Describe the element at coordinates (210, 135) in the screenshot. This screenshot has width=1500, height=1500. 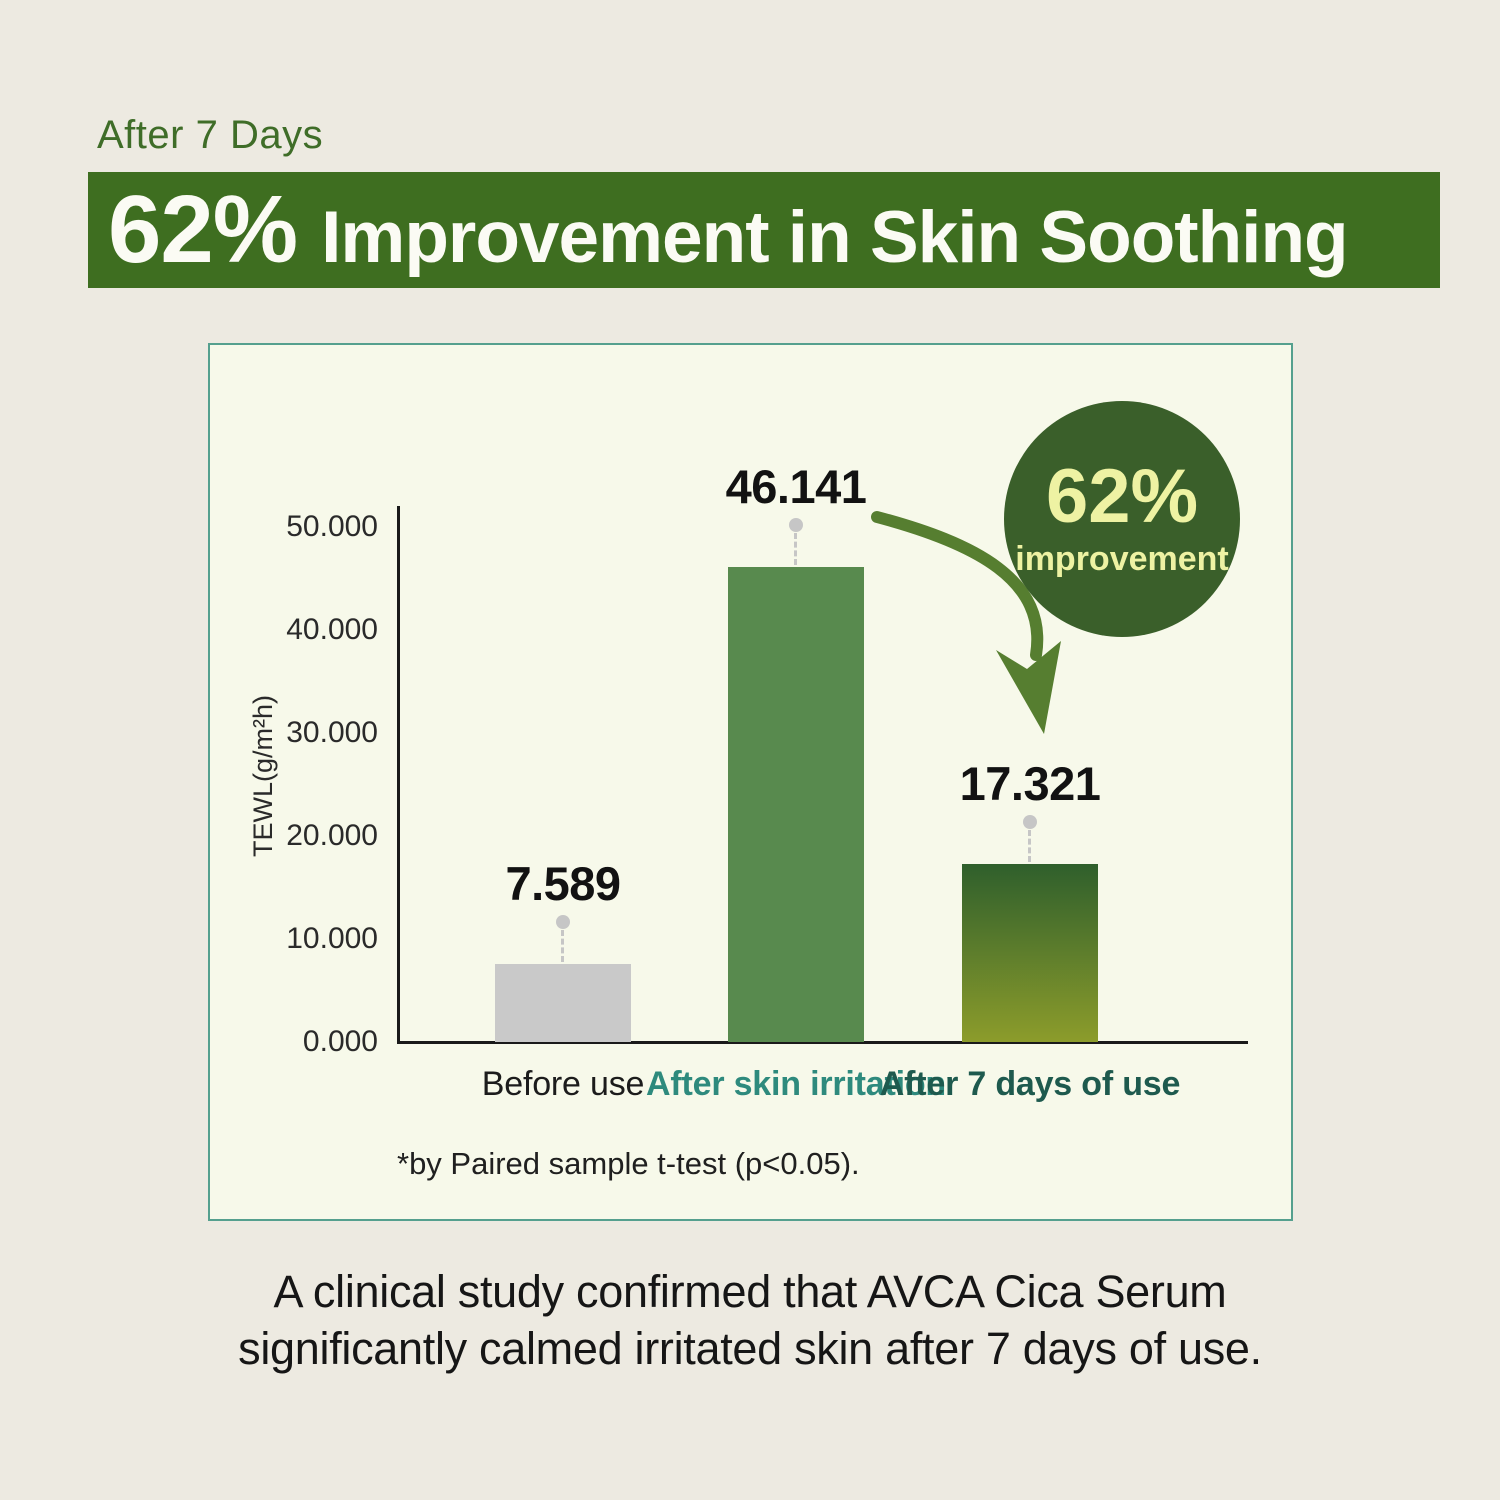
I see `eyebrow-title: After 7 Days` at that location.